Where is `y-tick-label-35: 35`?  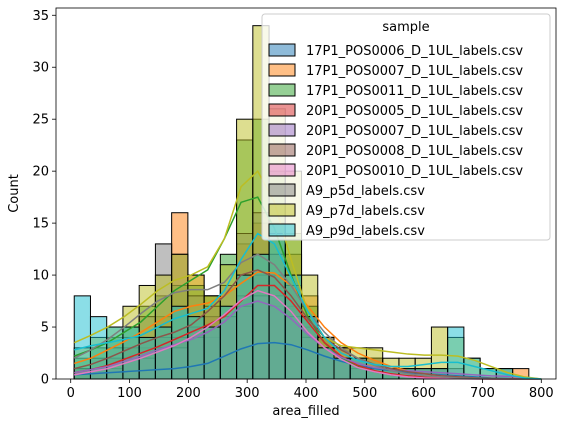 y-tick-label-35: 35 is located at coordinates (40, 16).